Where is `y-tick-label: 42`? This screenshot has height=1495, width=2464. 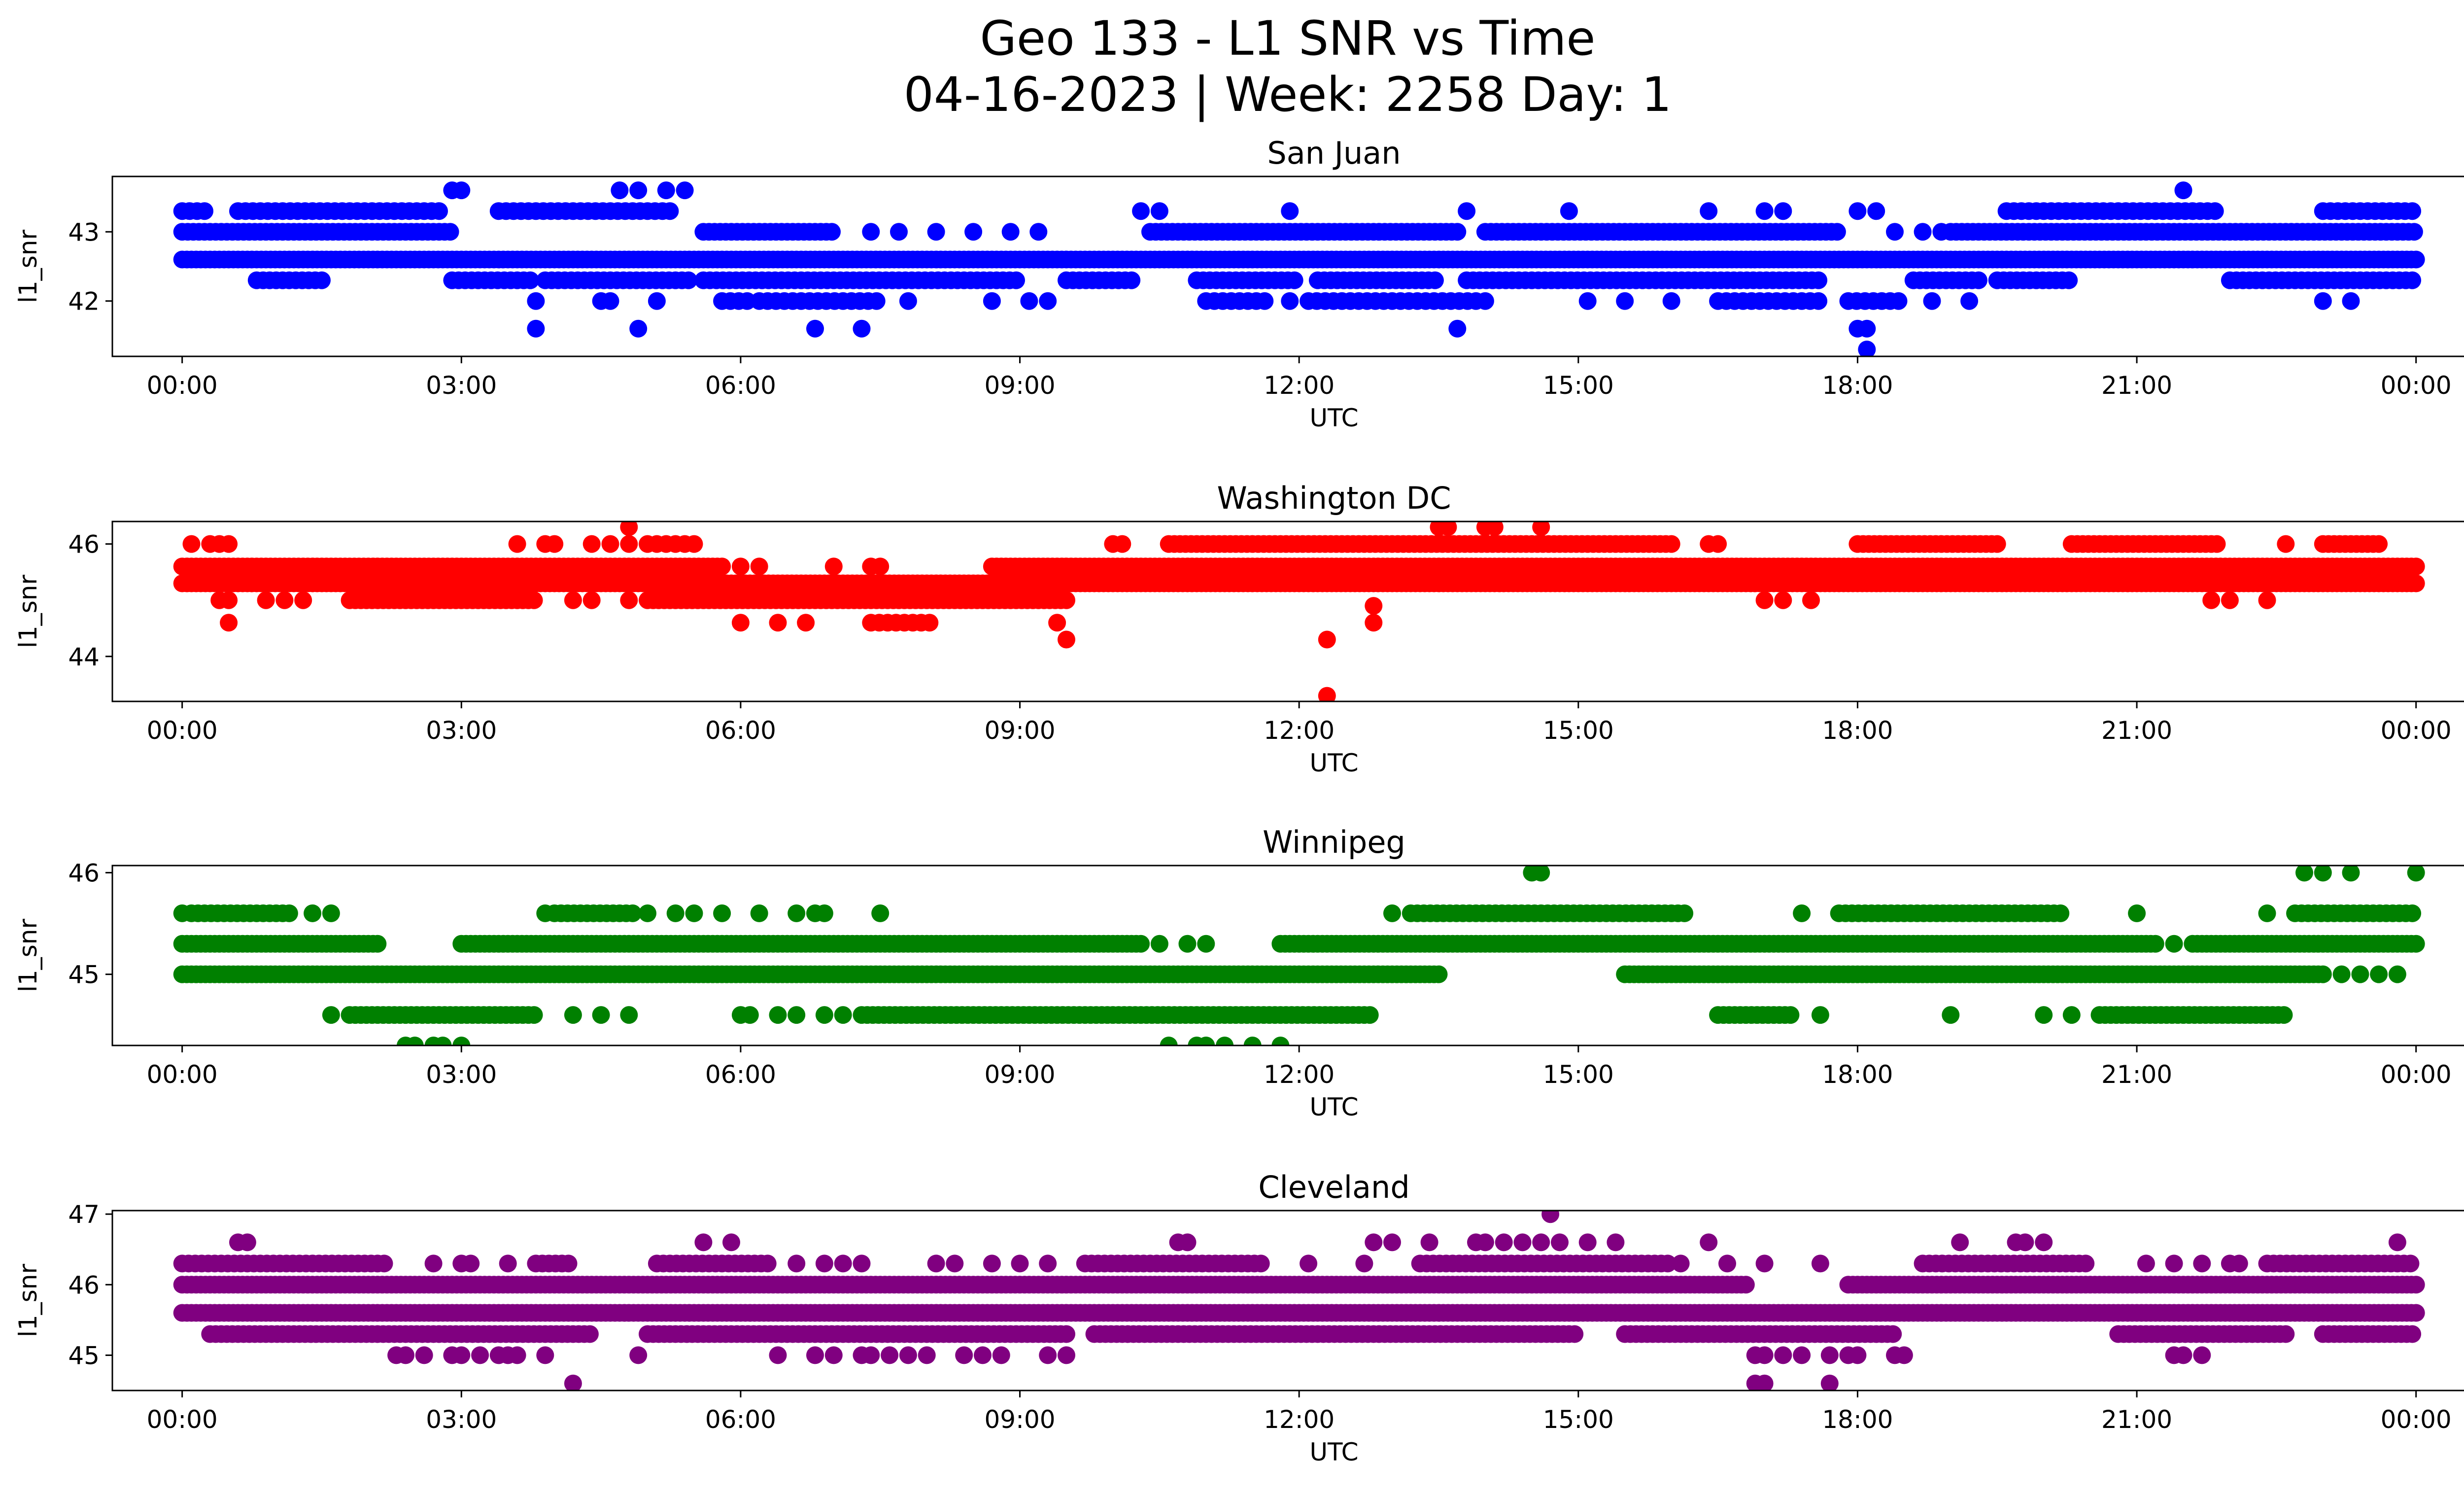
y-tick-label: 42 is located at coordinates (84, 301).